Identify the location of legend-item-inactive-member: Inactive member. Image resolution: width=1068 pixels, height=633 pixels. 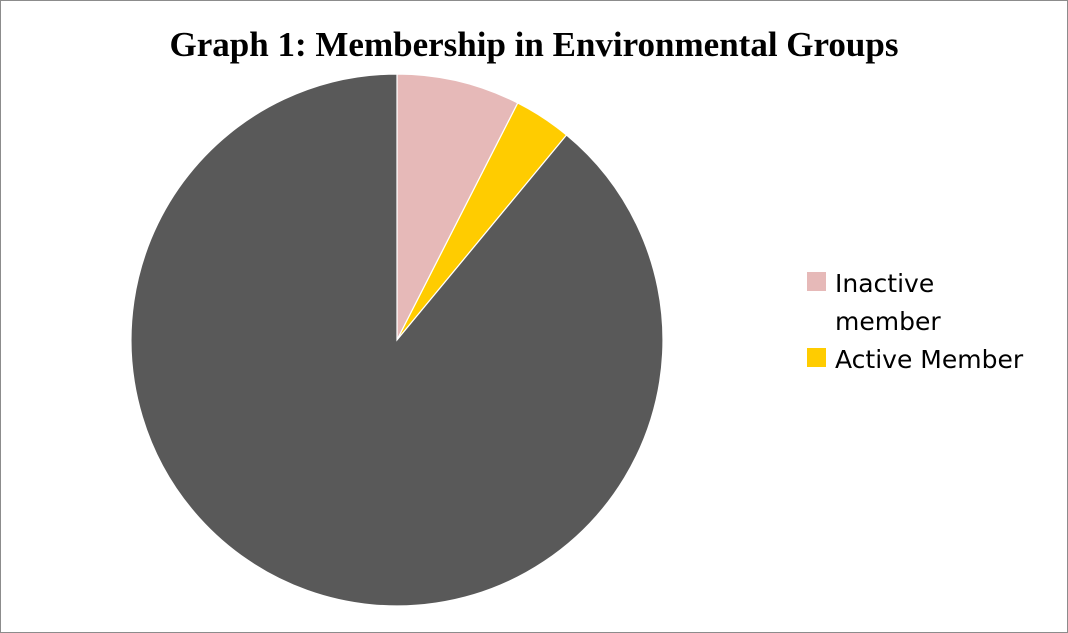
(932, 303).